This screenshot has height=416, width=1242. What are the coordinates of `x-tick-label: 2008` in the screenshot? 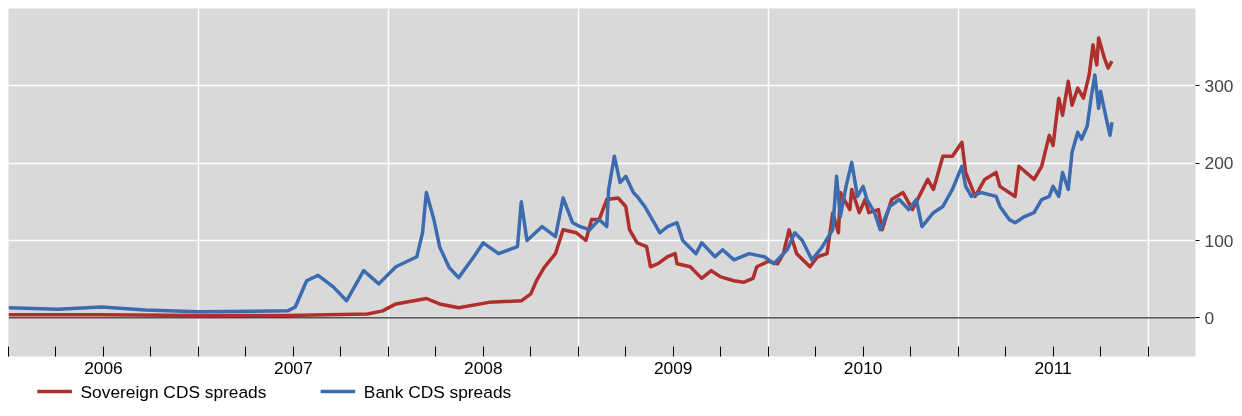 It's located at (483, 367).